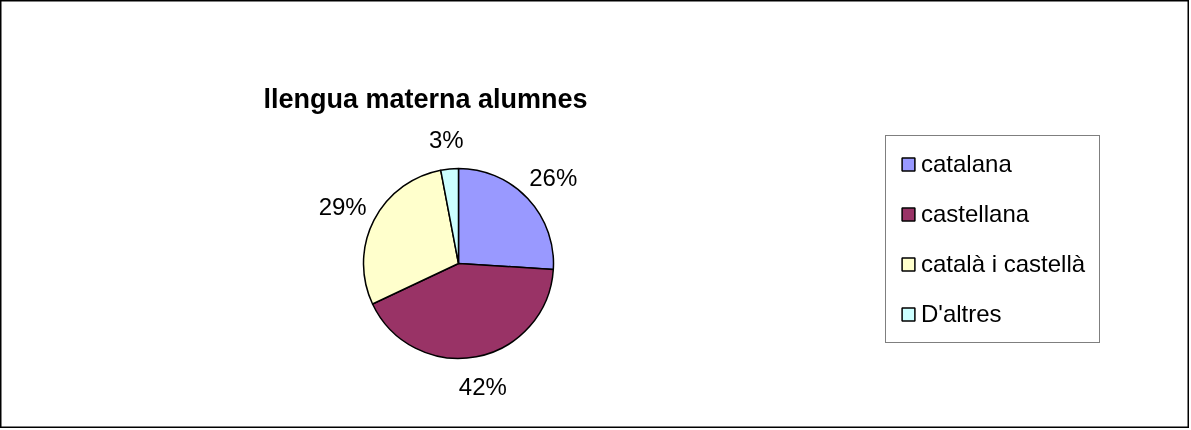  I want to click on legend-label: catalana, so click(966, 164).